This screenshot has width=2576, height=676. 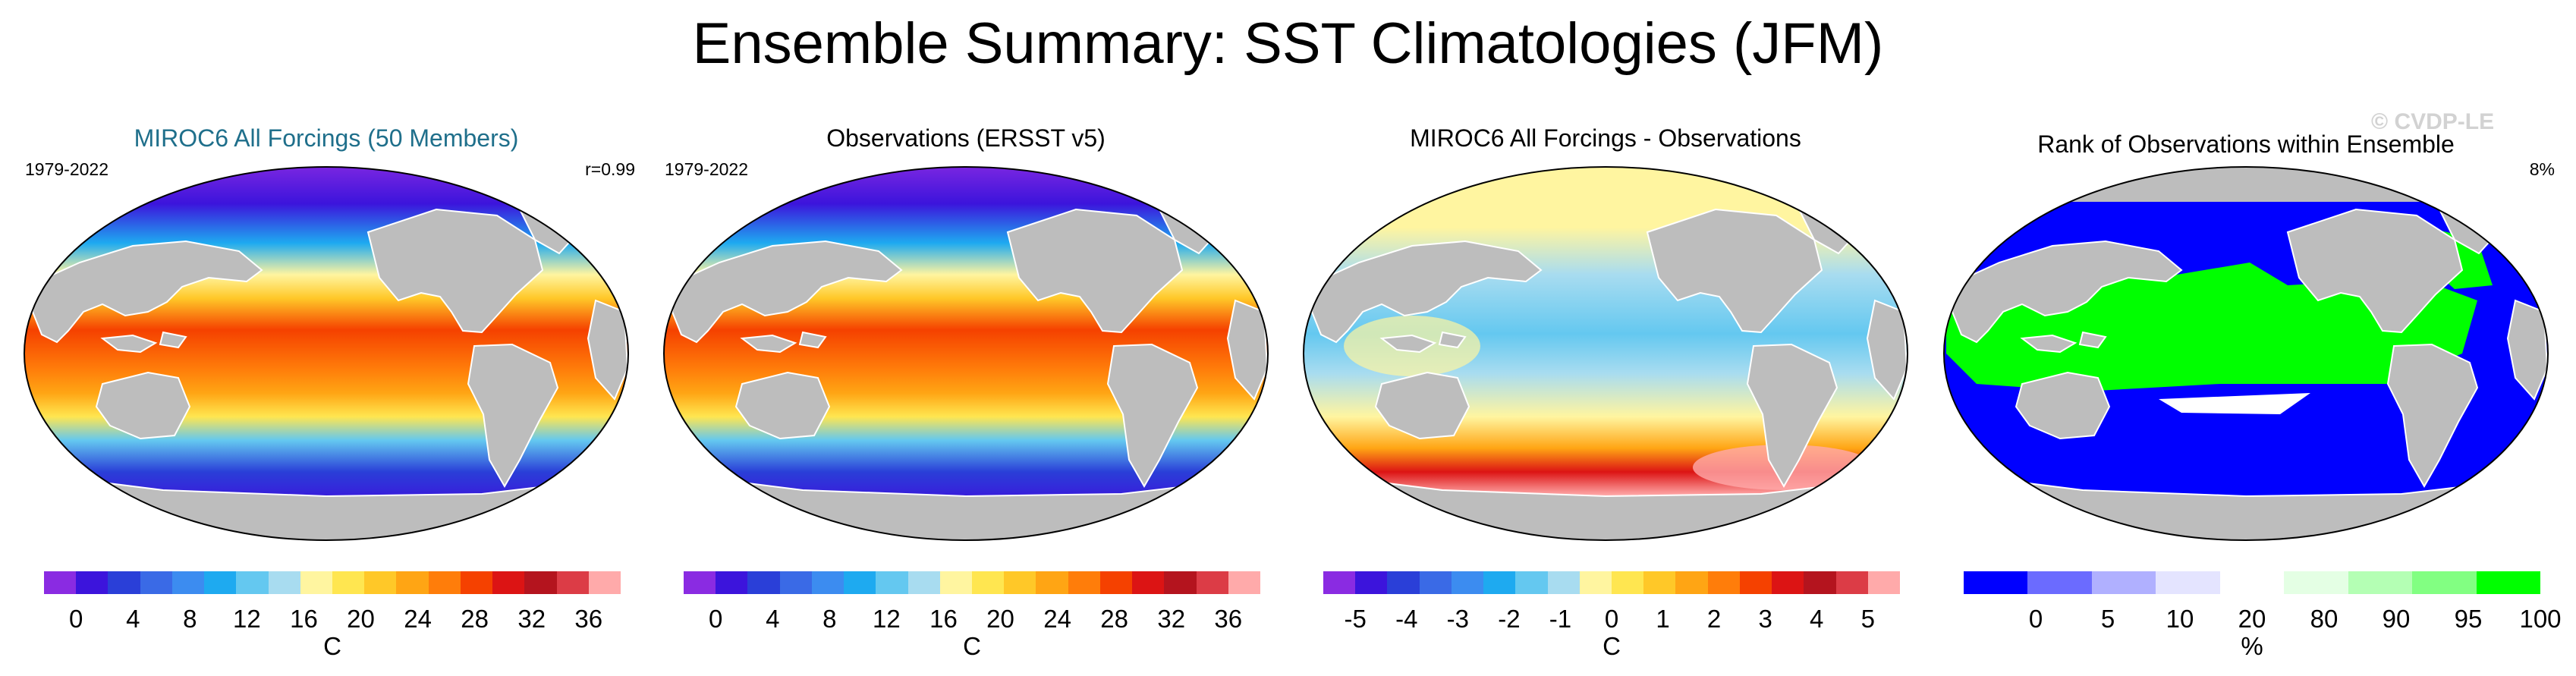 What do you see at coordinates (1355, 619) in the screenshot?
I see `colorbar-tick-label: -5` at bounding box center [1355, 619].